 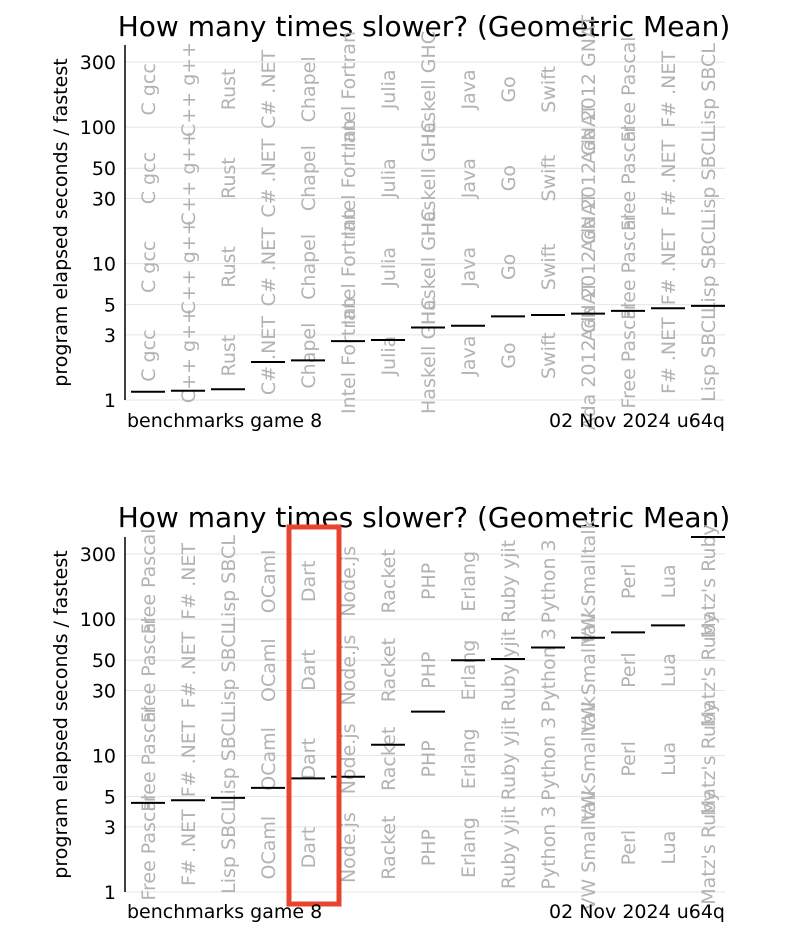 I want to click on category-column: Java Java Java Java, so click(x=468, y=223).